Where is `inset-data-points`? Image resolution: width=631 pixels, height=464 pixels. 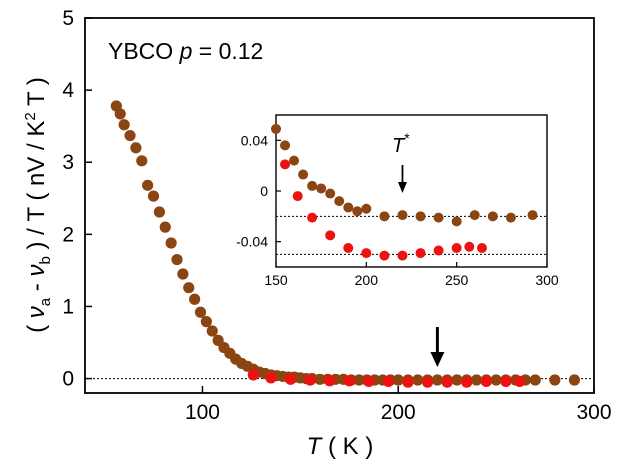
inset-data-points is located at coordinates (404, 192).